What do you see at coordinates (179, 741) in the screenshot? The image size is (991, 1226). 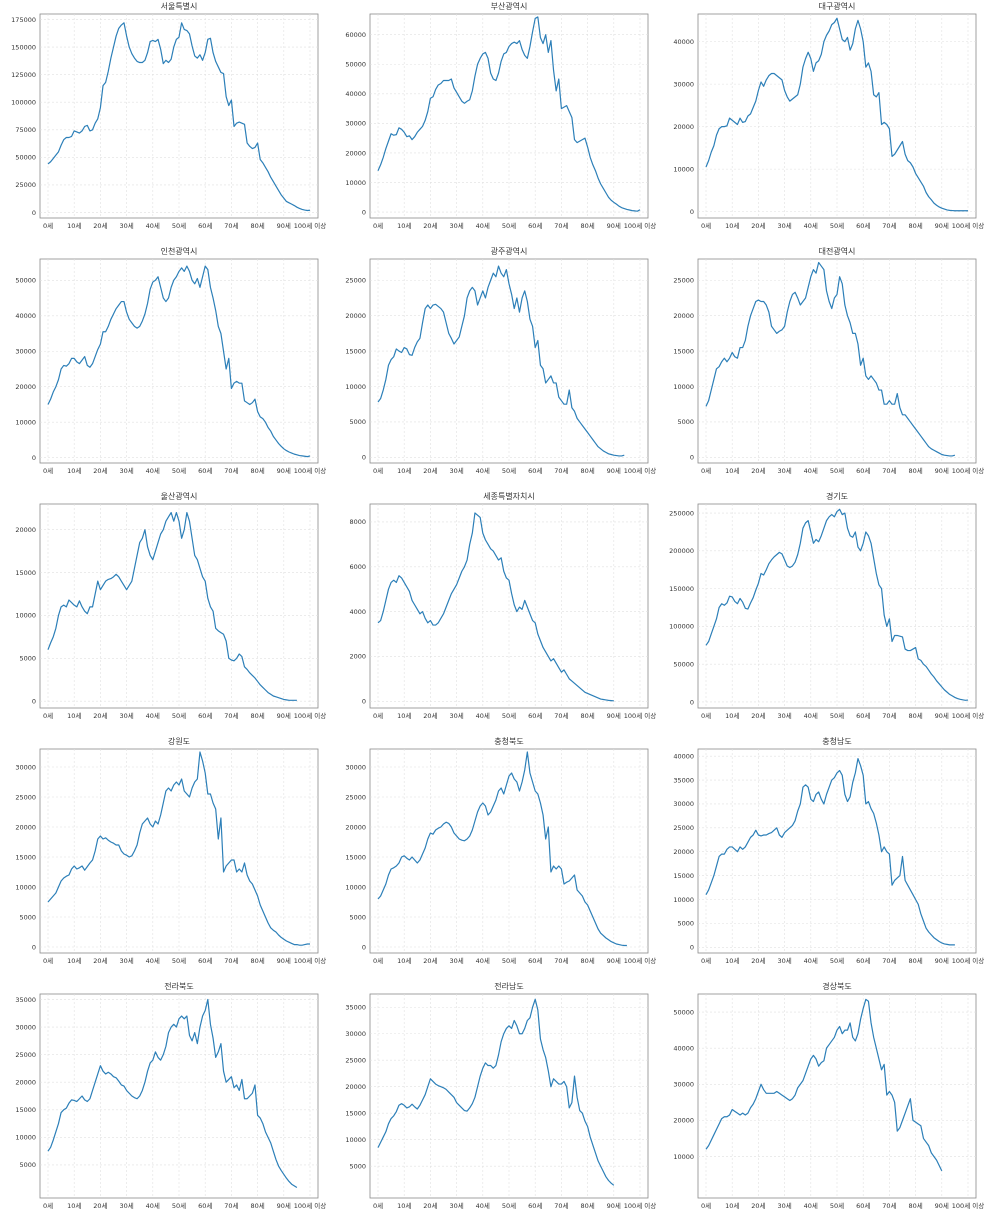 I see `chart-title: 강원도` at bounding box center [179, 741].